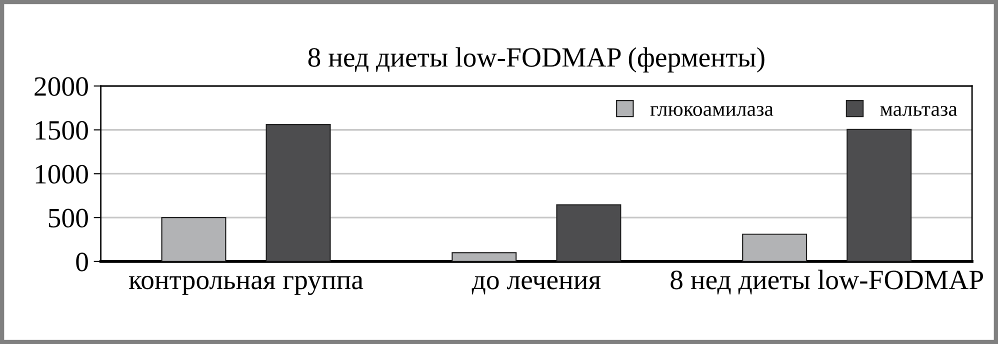  Describe the element at coordinates (712, 111) in the screenshot. I see `legend-label: глюкоамилаза` at that location.